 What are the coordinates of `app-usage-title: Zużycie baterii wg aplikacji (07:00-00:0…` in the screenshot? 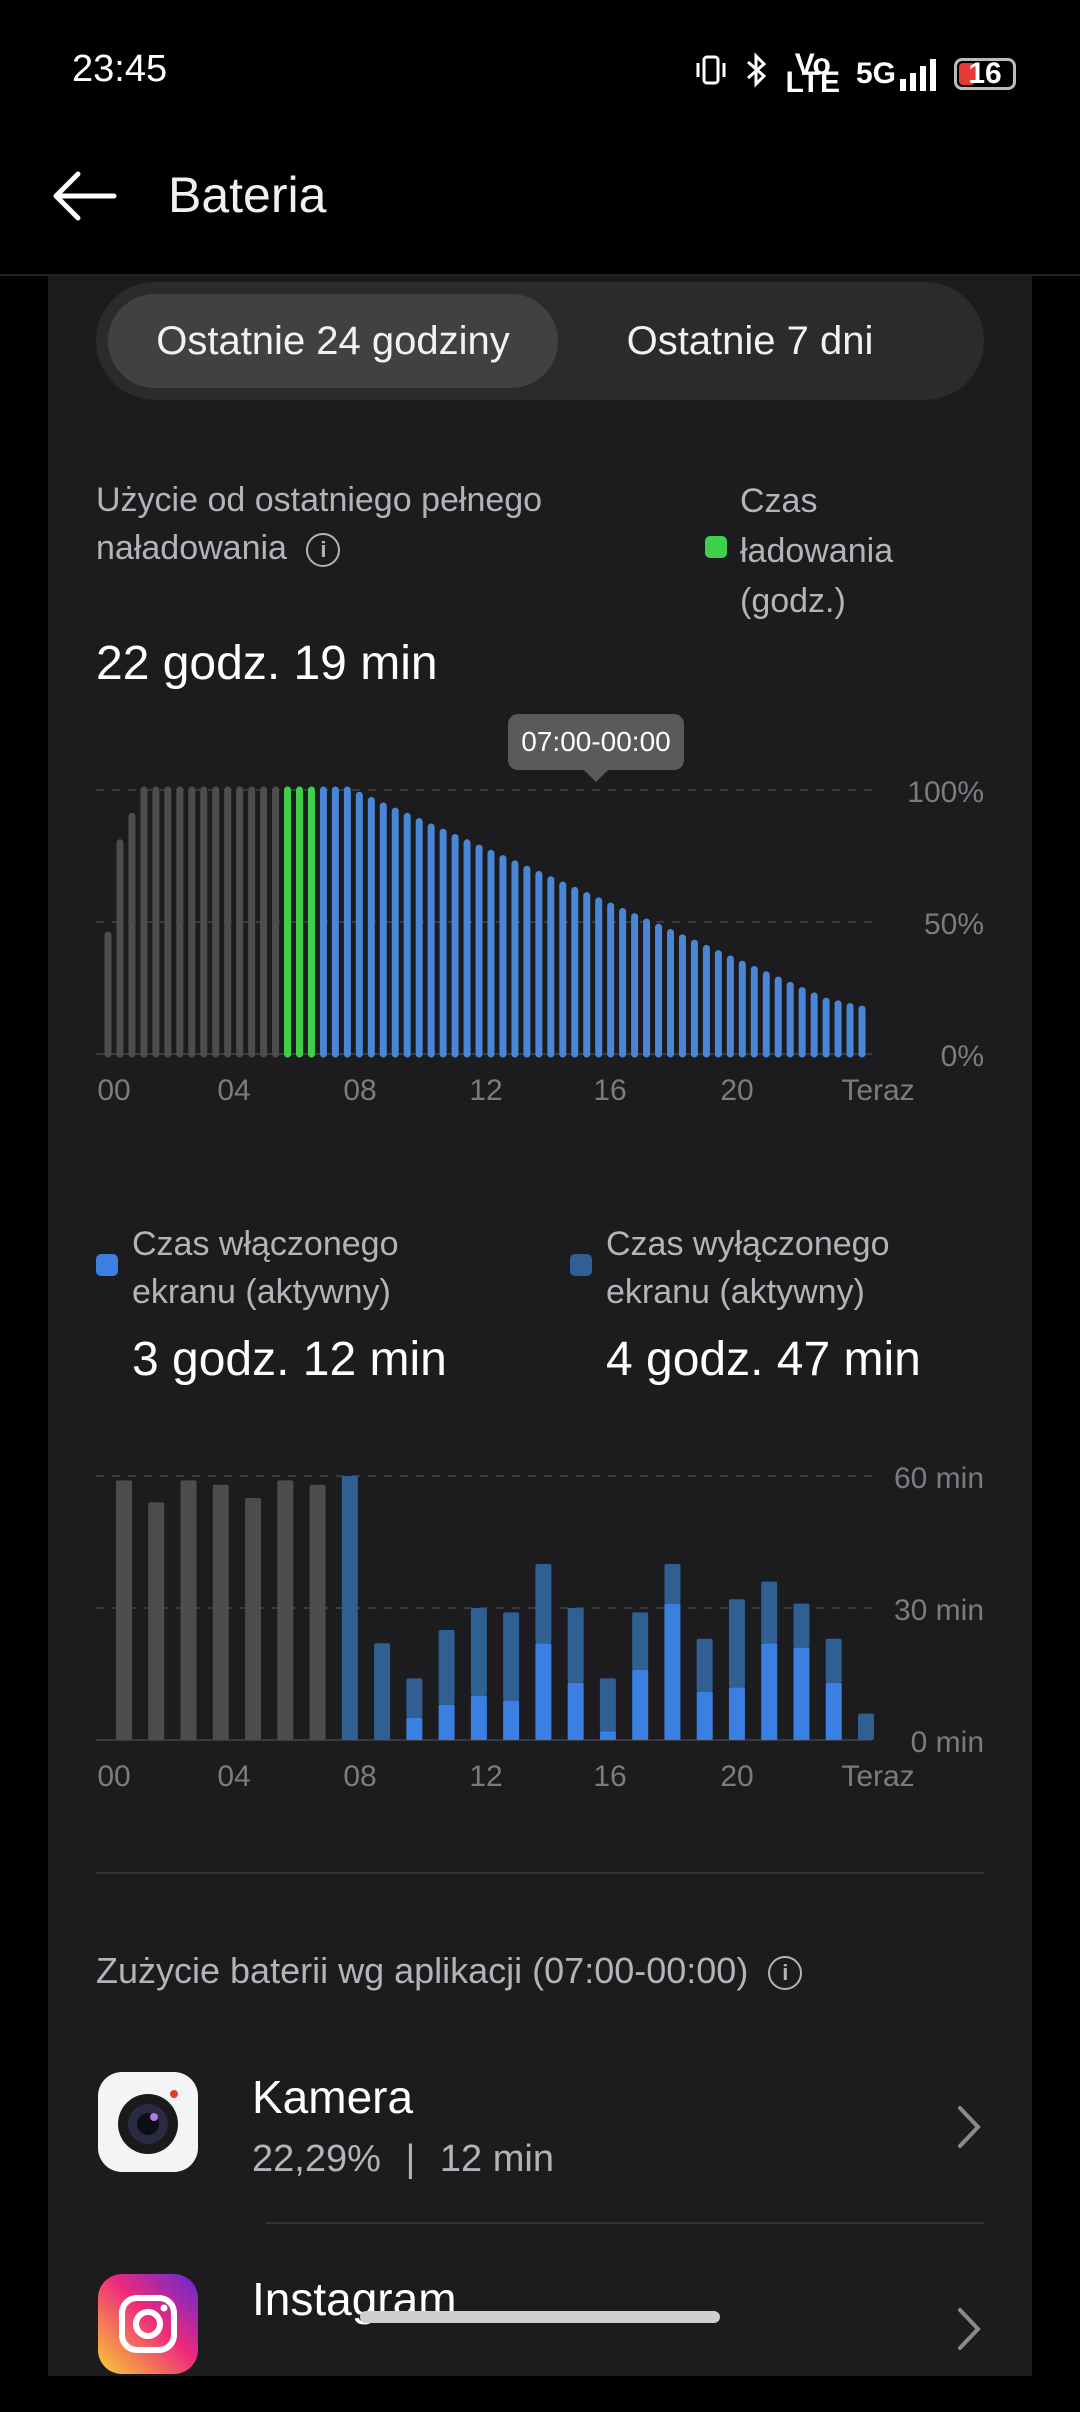 It's located at (449, 1971).